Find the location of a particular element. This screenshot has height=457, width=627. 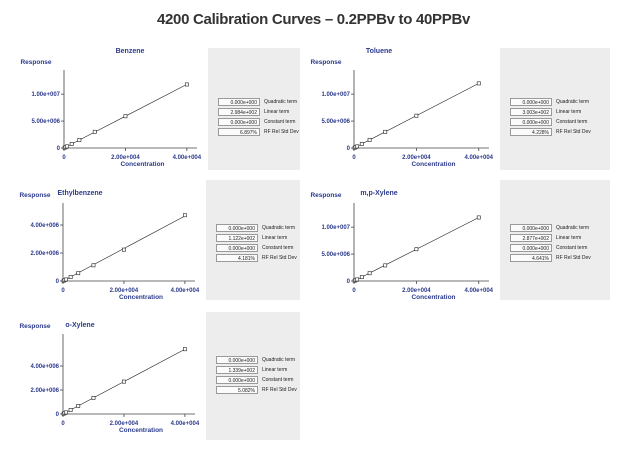

stat-row: 4.641% RF Rel Std Dev is located at coordinates (555, 258).